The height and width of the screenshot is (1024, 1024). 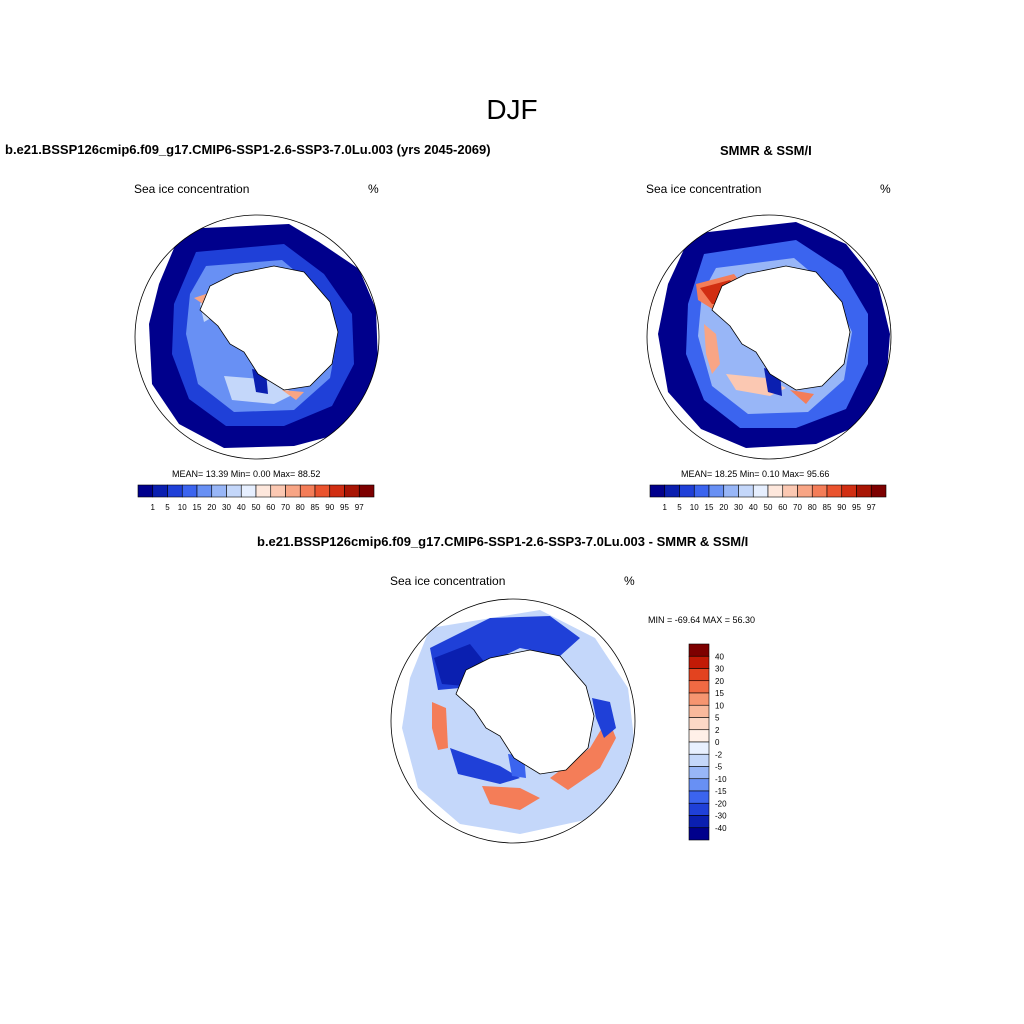 What do you see at coordinates (717, 742) in the screenshot?
I see `colorbar-tick-label: 0` at bounding box center [717, 742].